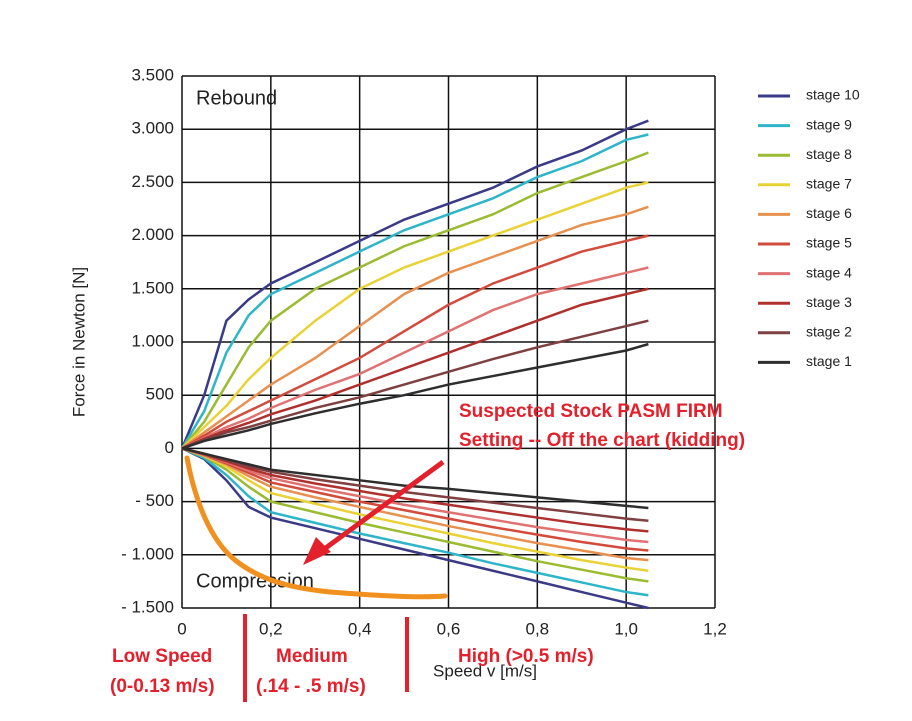 This screenshot has height=721, width=912. What do you see at coordinates (538, 628) in the screenshot?
I see `x-tick-label: 0,8` at bounding box center [538, 628].